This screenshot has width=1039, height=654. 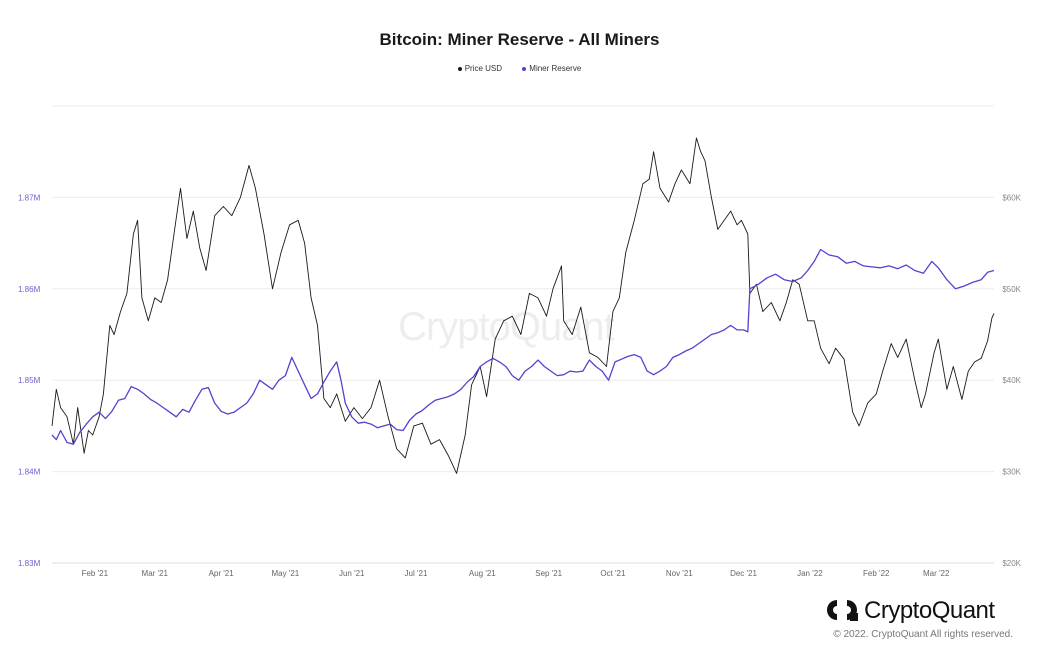 I want to click on legend-item-price: Price USD, so click(x=480, y=68).